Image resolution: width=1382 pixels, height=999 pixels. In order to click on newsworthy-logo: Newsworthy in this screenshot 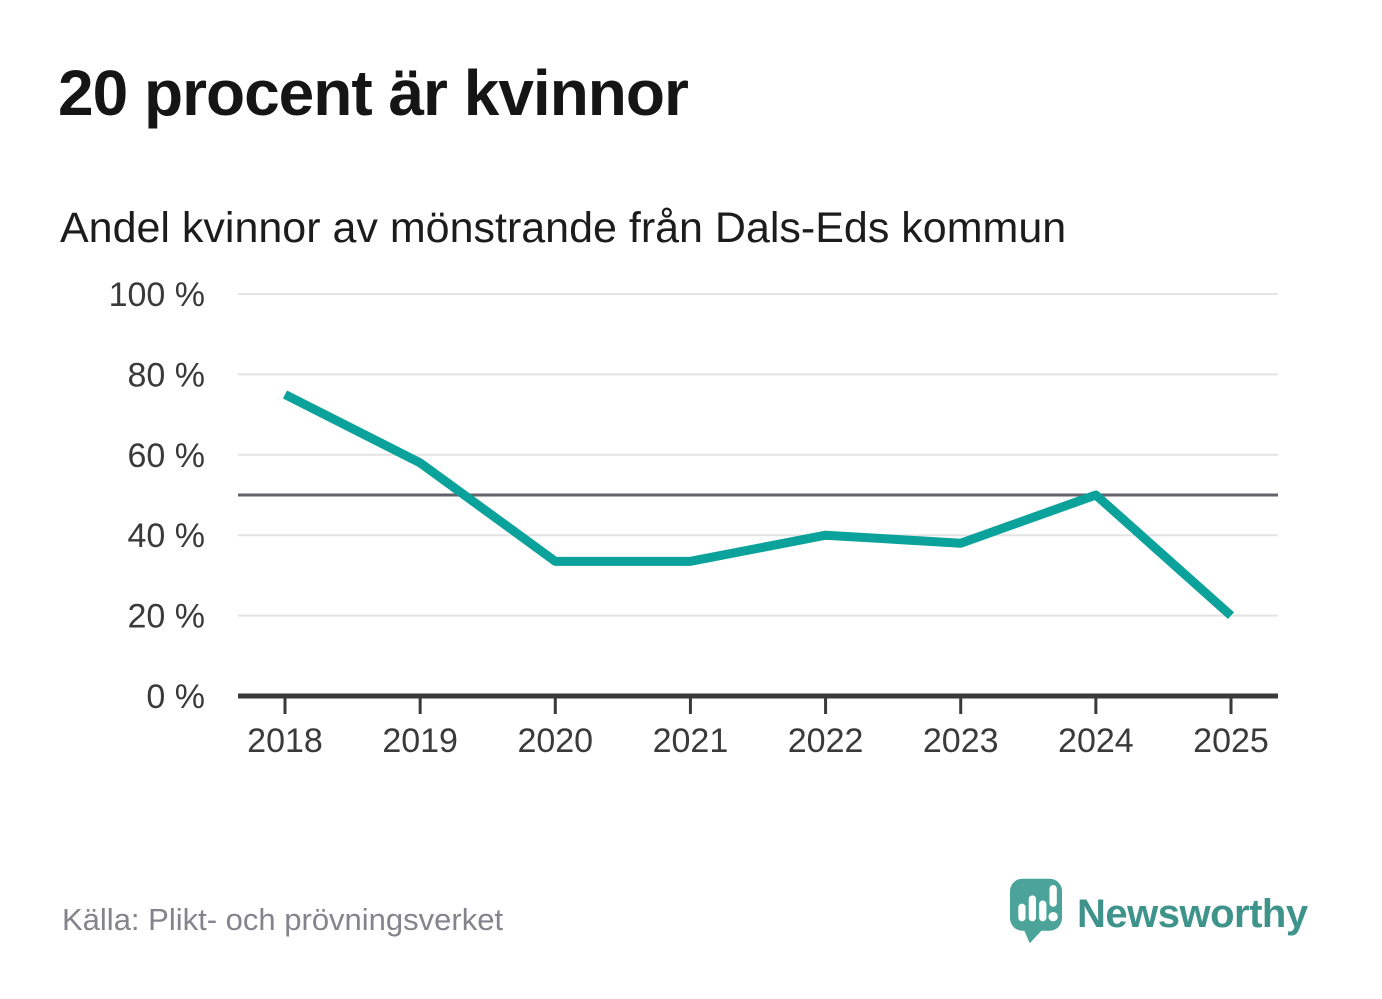, I will do `click(1170, 916)`.